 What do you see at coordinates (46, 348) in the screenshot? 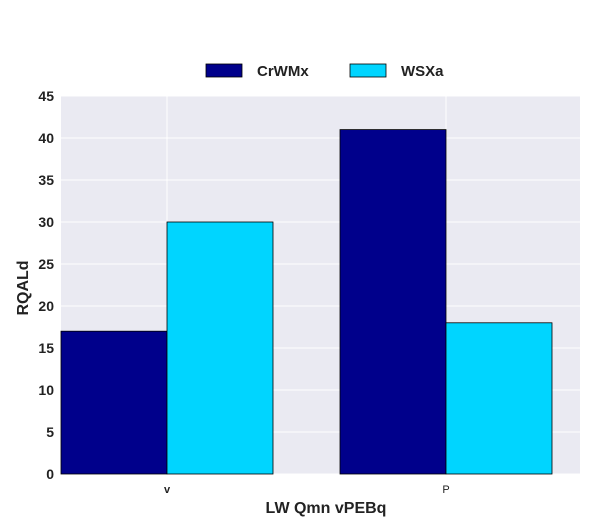
I see `y-tick-label: 15` at bounding box center [46, 348].